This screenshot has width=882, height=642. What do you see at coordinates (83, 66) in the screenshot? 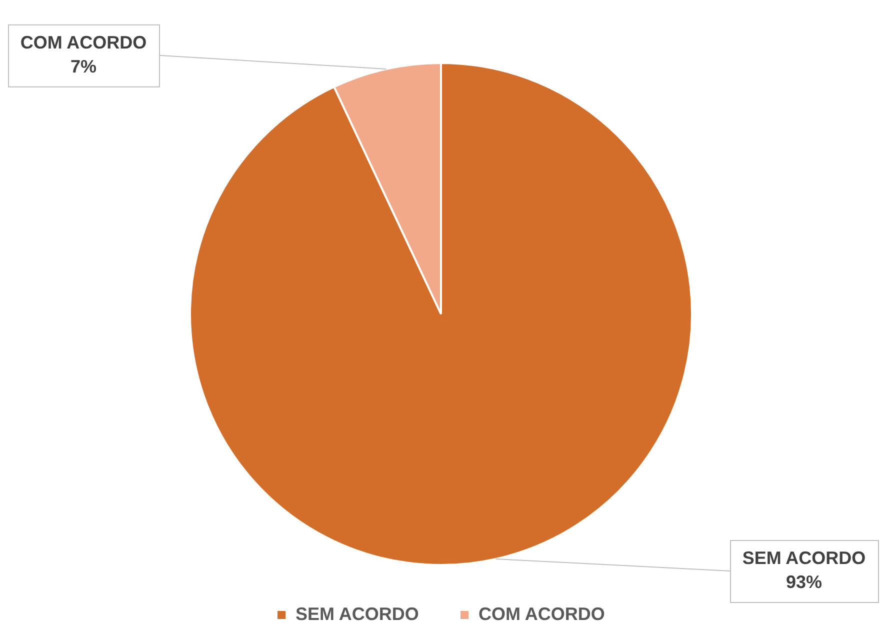
I see `data-label: 7%` at bounding box center [83, 66].